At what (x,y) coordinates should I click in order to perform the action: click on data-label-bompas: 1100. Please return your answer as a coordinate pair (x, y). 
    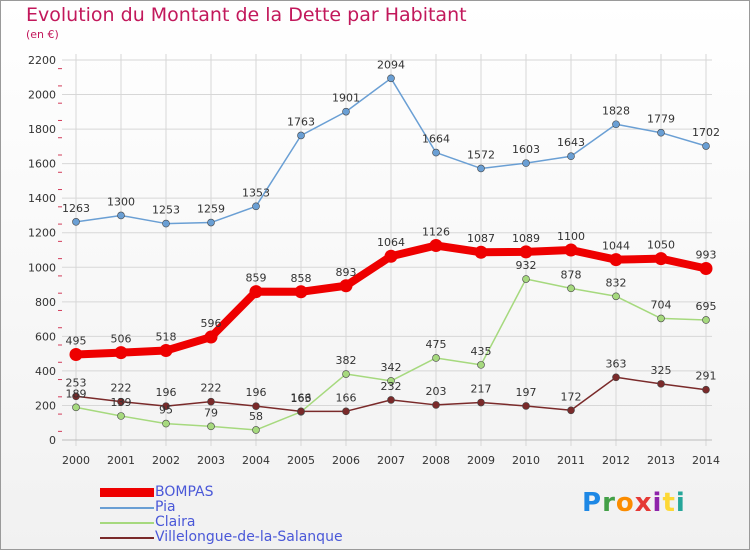
    Looking at the image, I should click on (571, 236).